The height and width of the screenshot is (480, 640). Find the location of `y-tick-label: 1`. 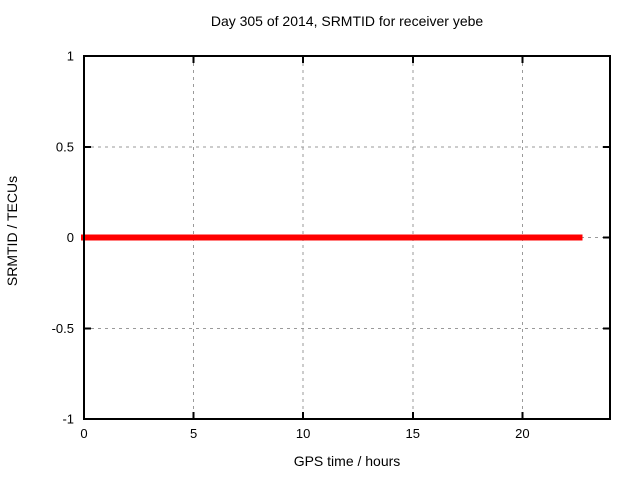

y-tick-label: 1 is located at coordinates (70, 56).